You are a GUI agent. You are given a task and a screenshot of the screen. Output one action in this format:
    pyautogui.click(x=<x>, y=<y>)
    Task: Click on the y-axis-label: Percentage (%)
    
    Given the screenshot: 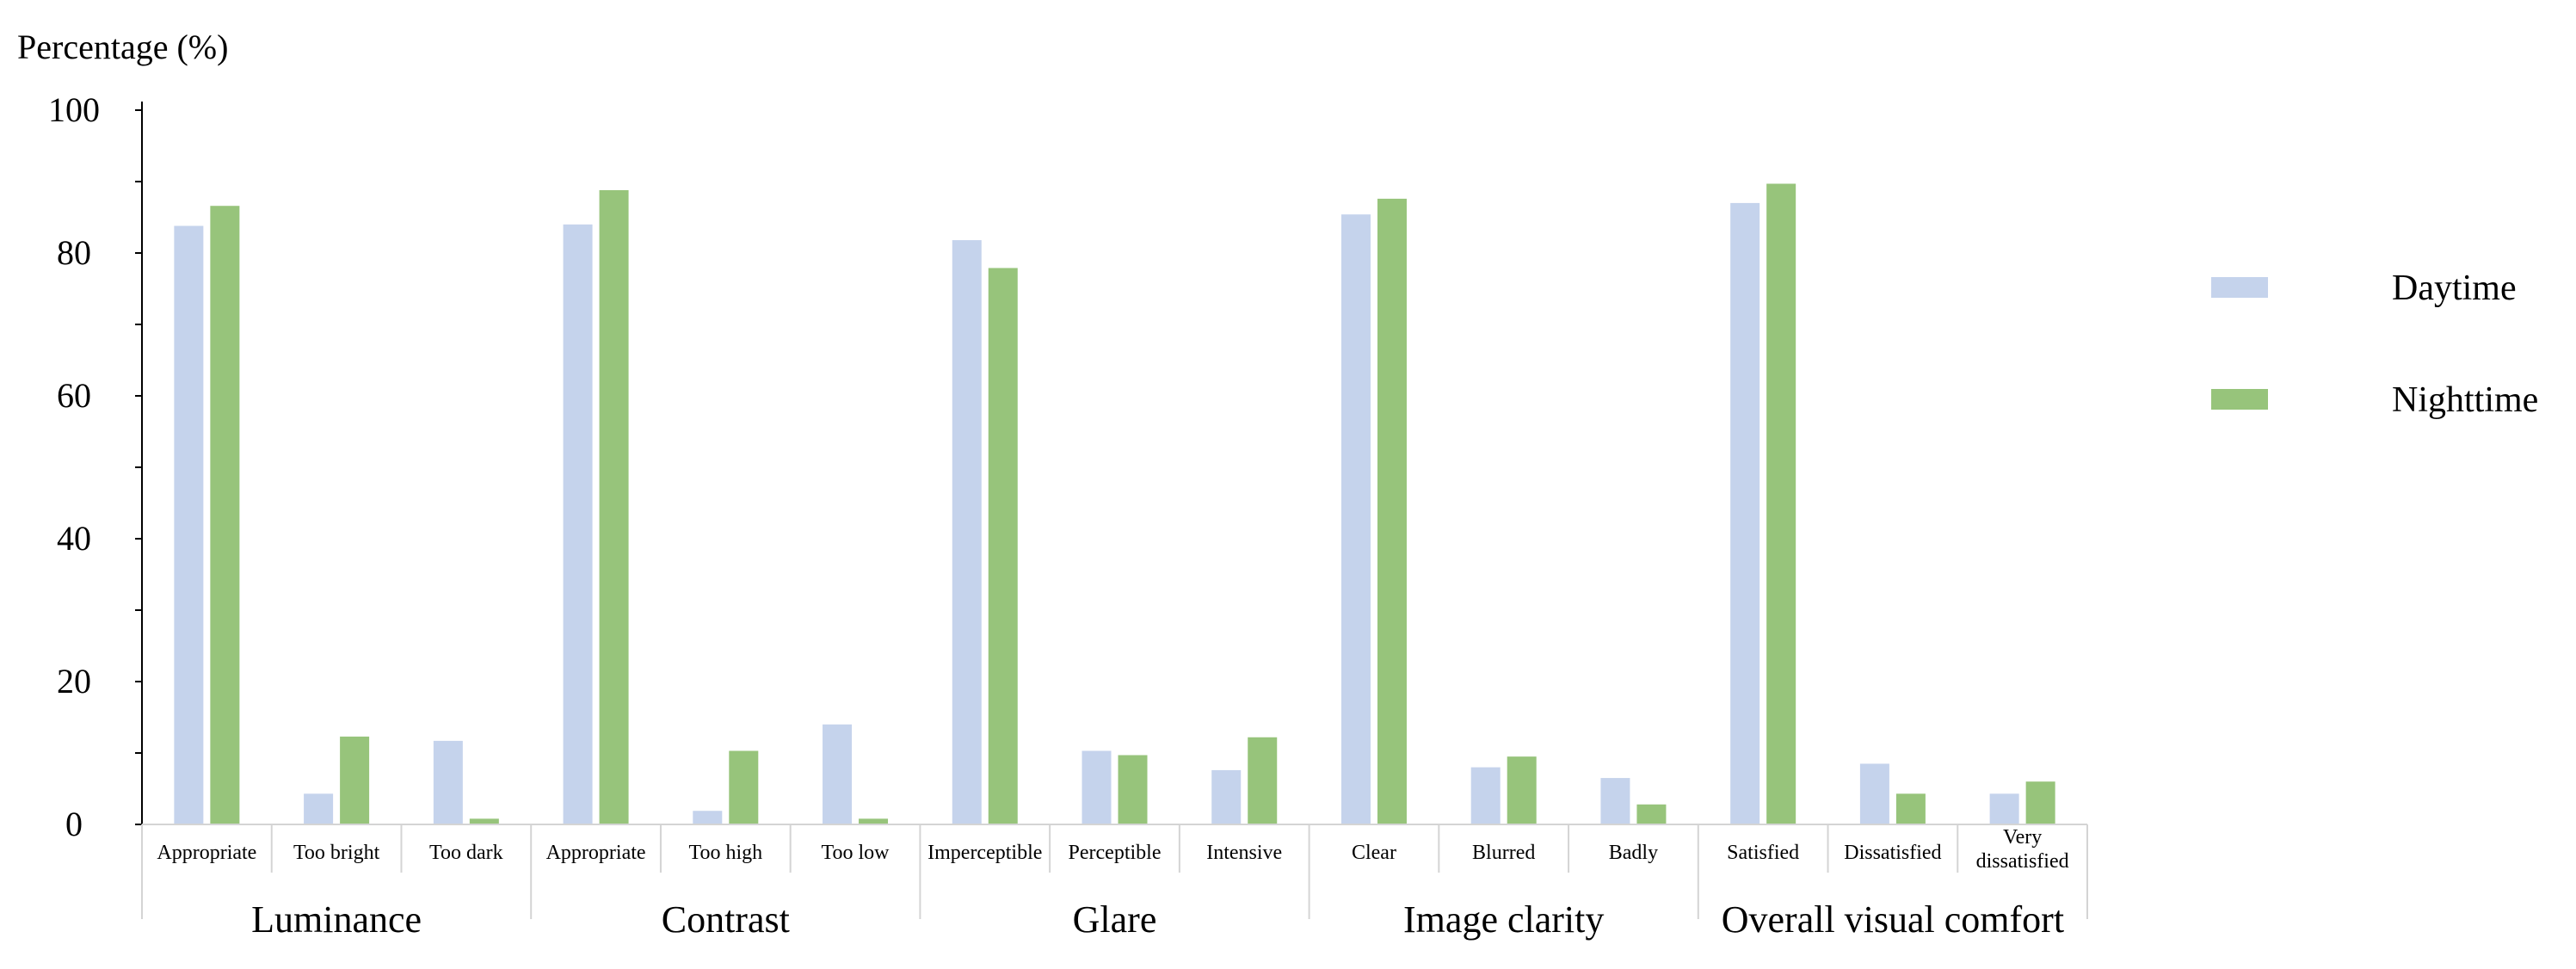 What is the action you would take?
    pyautogui.click(x=122, y=47)
    